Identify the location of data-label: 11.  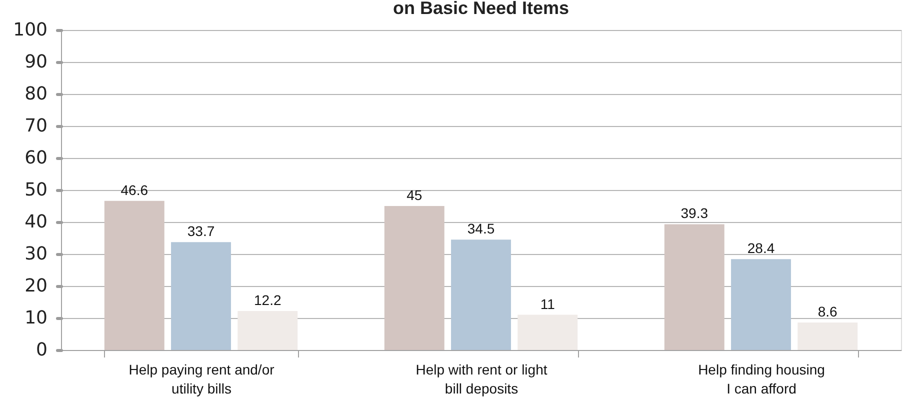
(548, 304).